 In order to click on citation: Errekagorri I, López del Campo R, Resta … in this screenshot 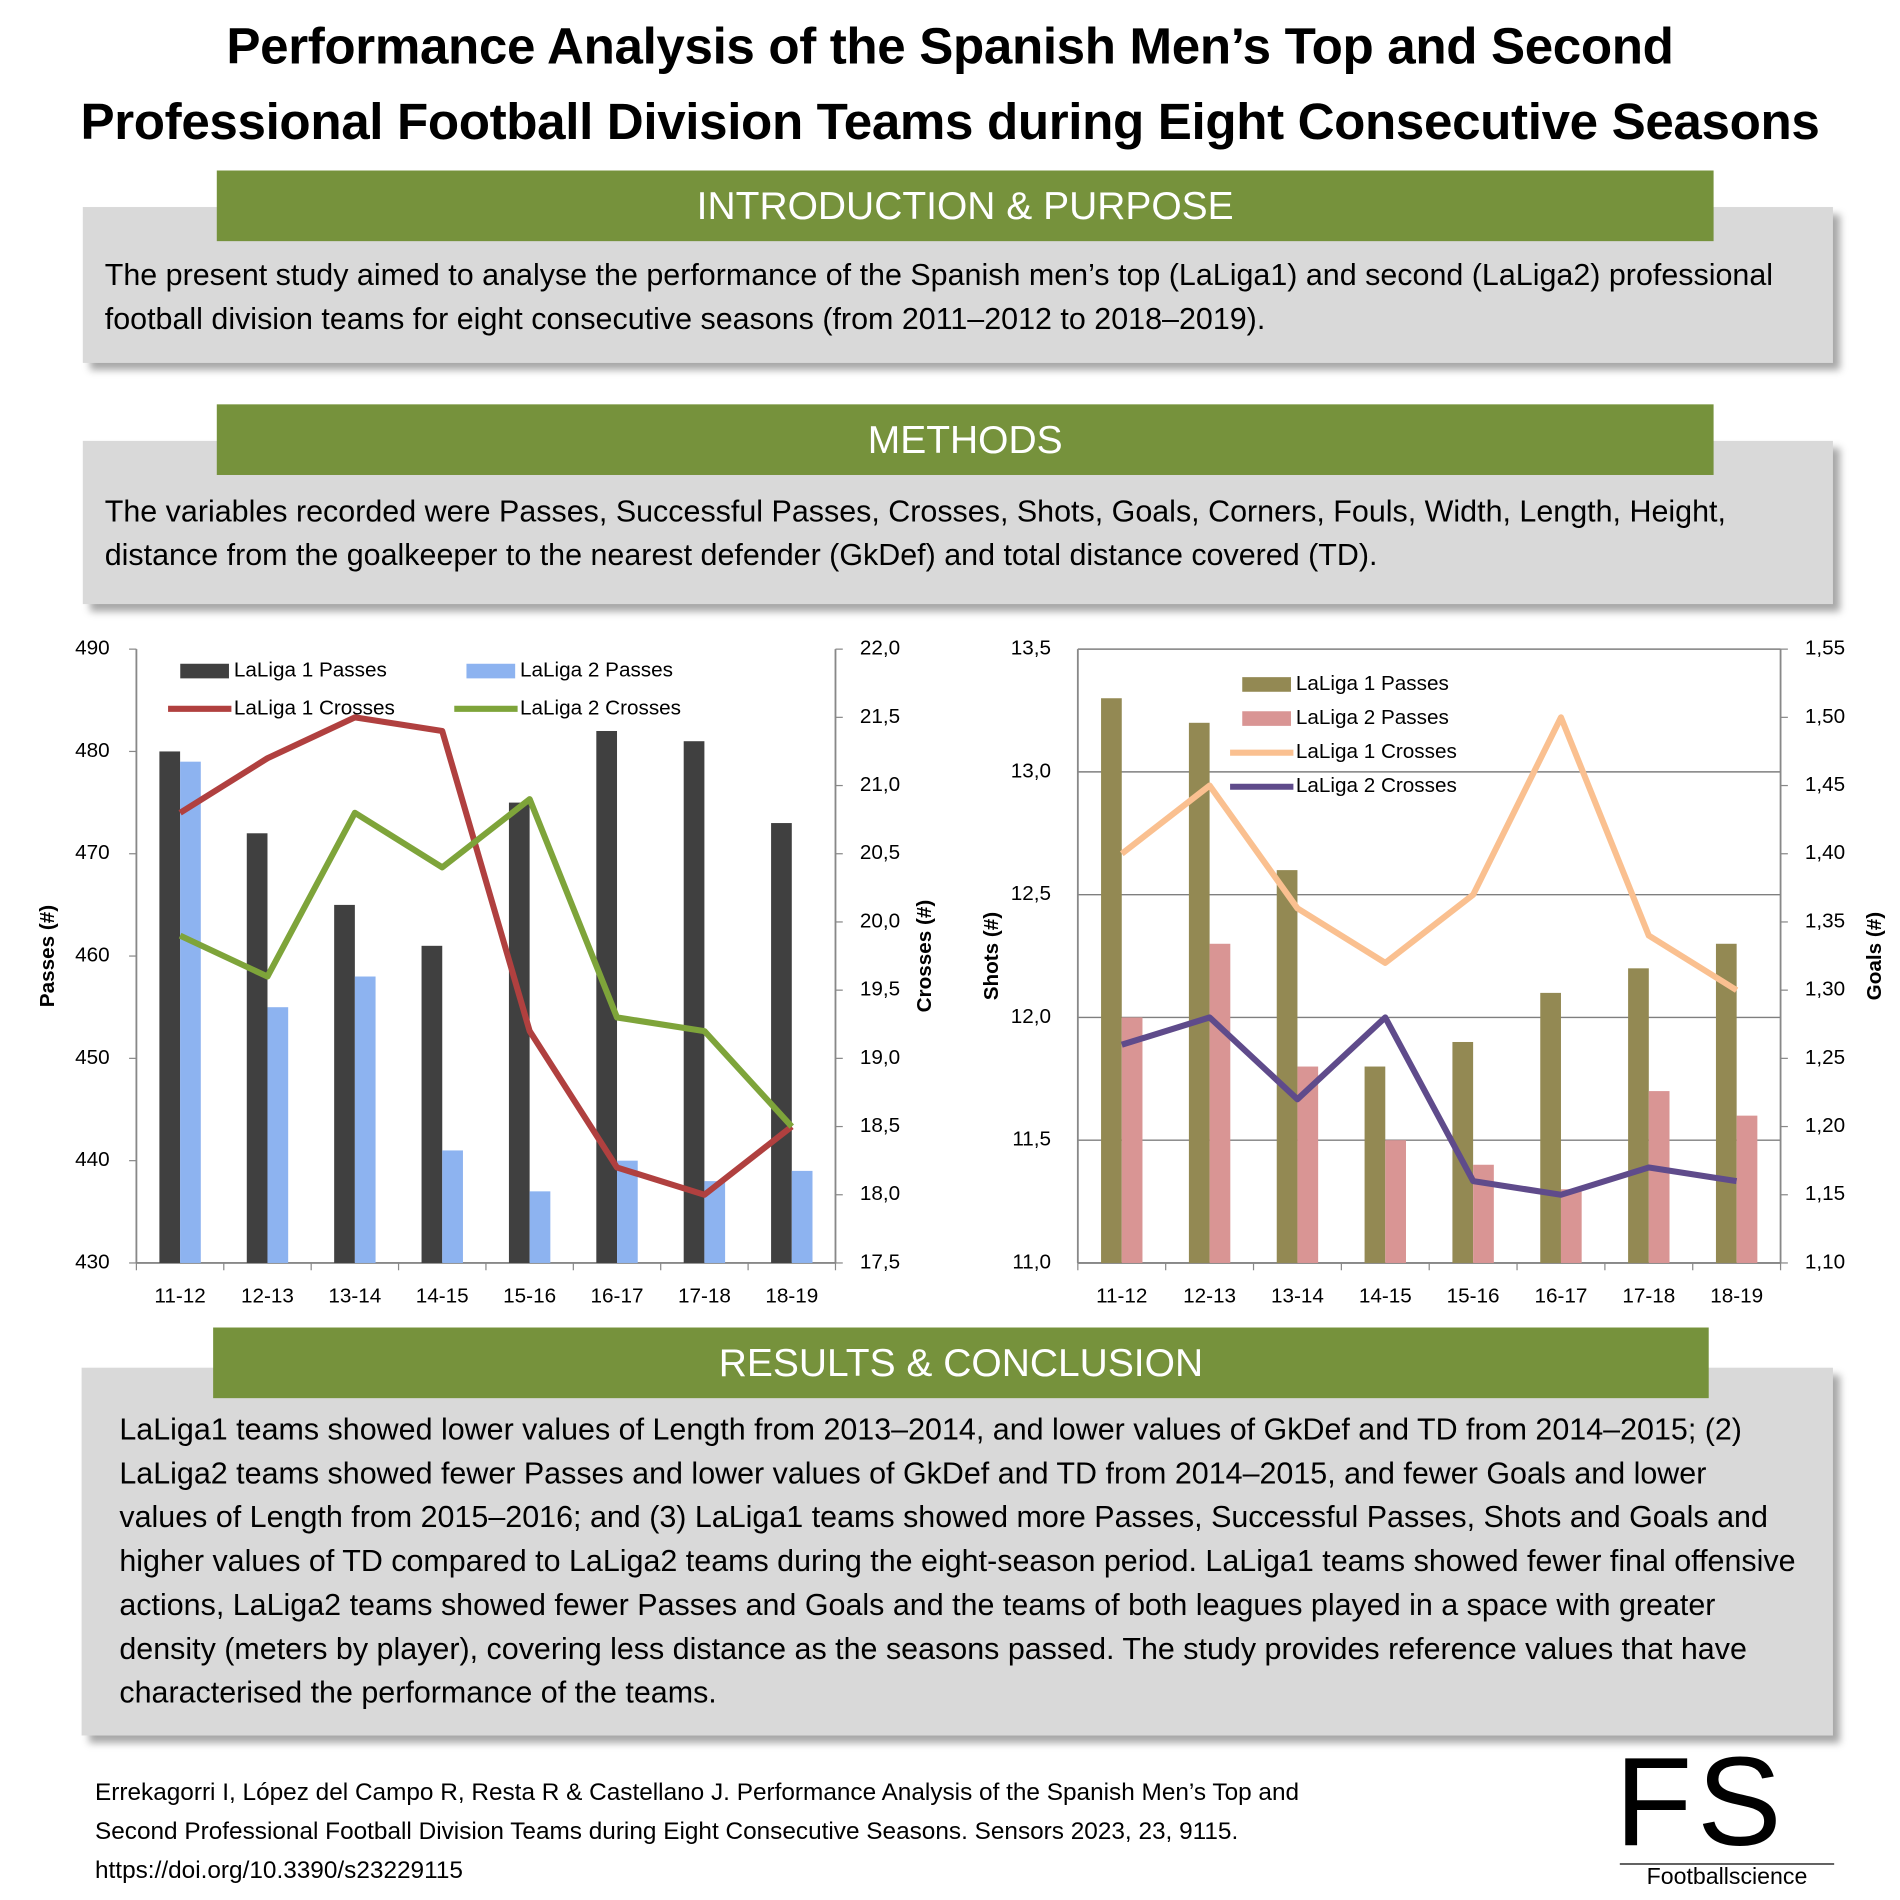, I will do `click(697, 1793)`.